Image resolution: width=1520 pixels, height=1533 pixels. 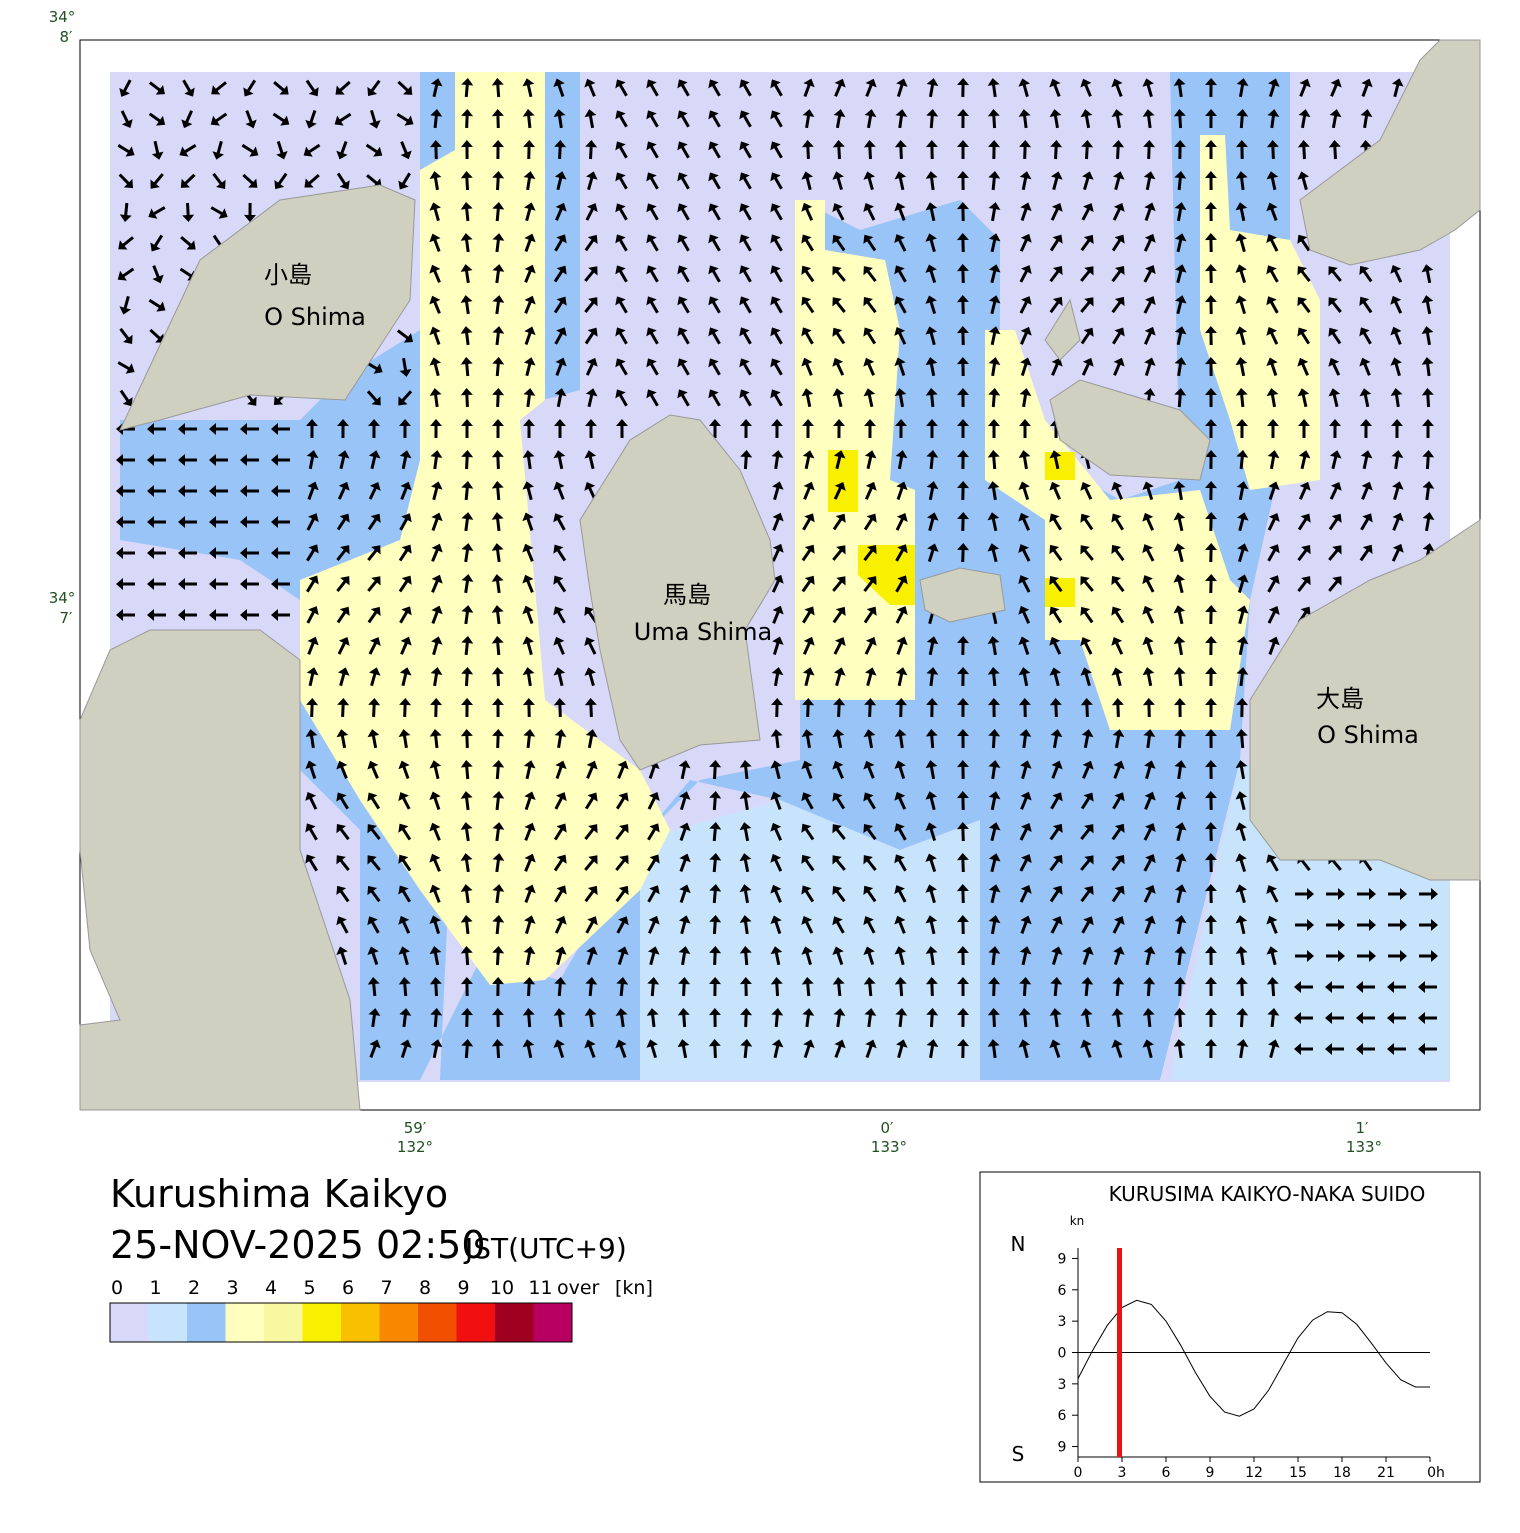 What do you see at coordinates (1062, 1322) in the screenshot?
I see `y-tick-label: 3` at bounding box center [1062, 1322].